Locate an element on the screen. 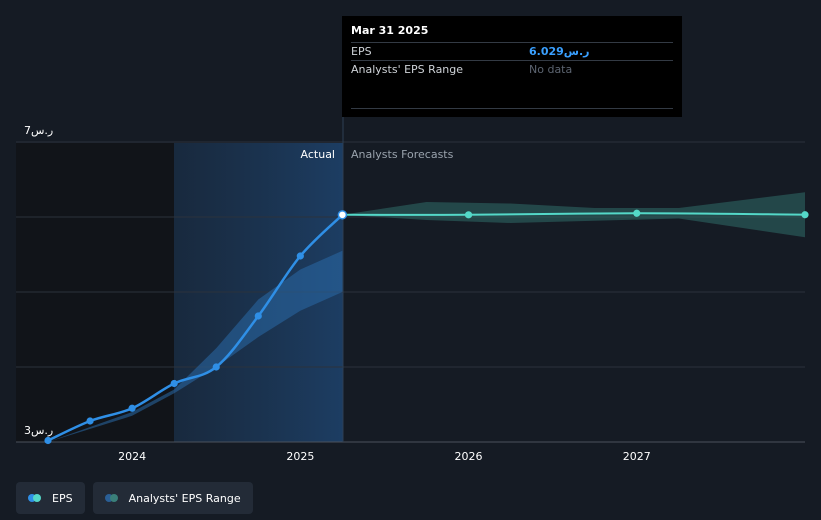 The width and height of the screenshot is (821, 520). legend-range-label: Analysts' EPS Range is located at coordinates (184, 498).